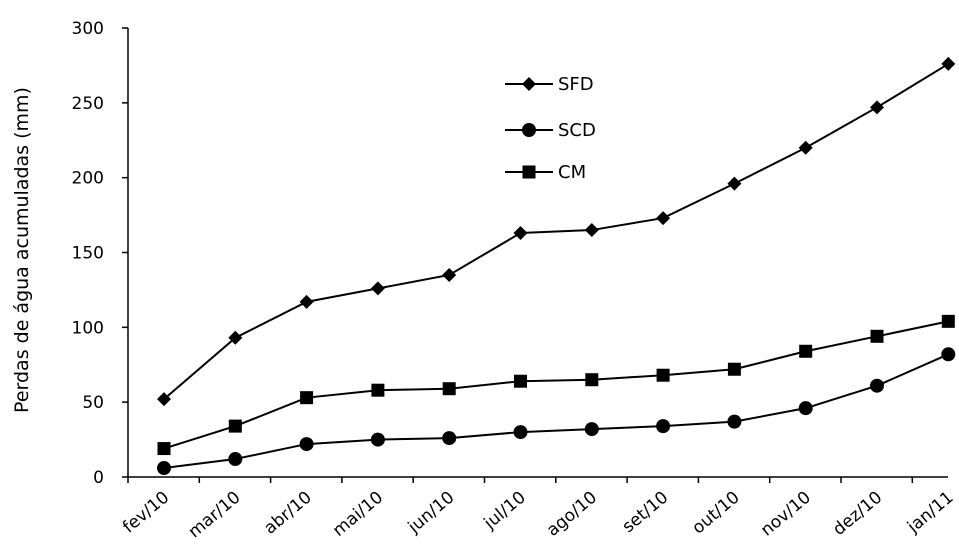 This screenshot has width=959, height=560. What do you see at coordinates (98, 478) in the screenshot?
I see `y-tick-label: 0` at bounding box center [98, 478].